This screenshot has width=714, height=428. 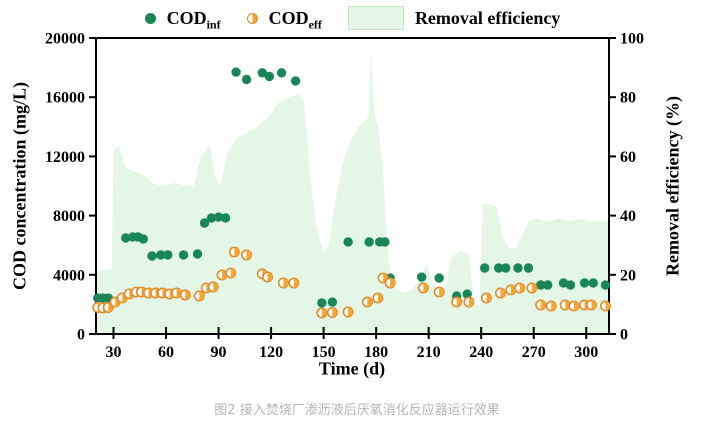 I want to click on y-right-tick-label: 100, so click(x=632, y=39).